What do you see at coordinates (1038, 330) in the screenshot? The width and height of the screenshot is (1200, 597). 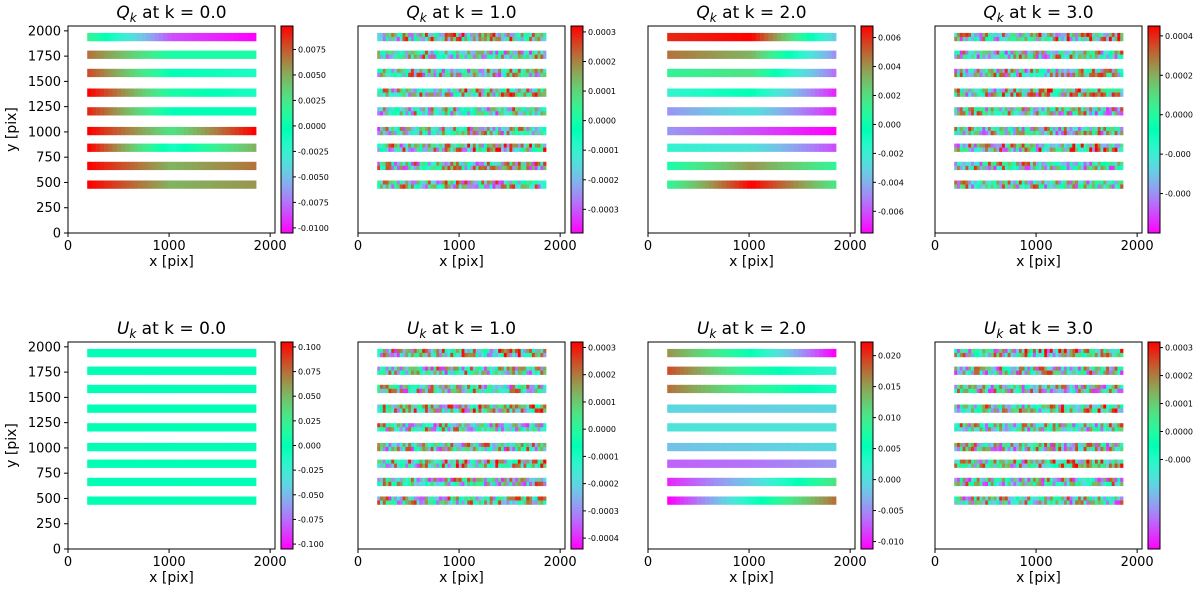 I see `panel-u-k3-0-title: Uk at k = 3.0` at bounding box center [1038, 330].